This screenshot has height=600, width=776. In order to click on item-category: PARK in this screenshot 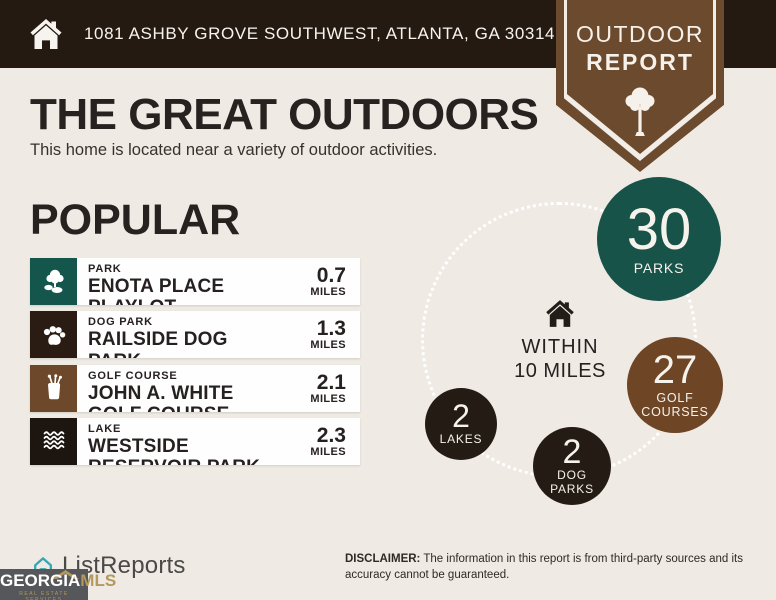, I will do `click(105, 269)`.